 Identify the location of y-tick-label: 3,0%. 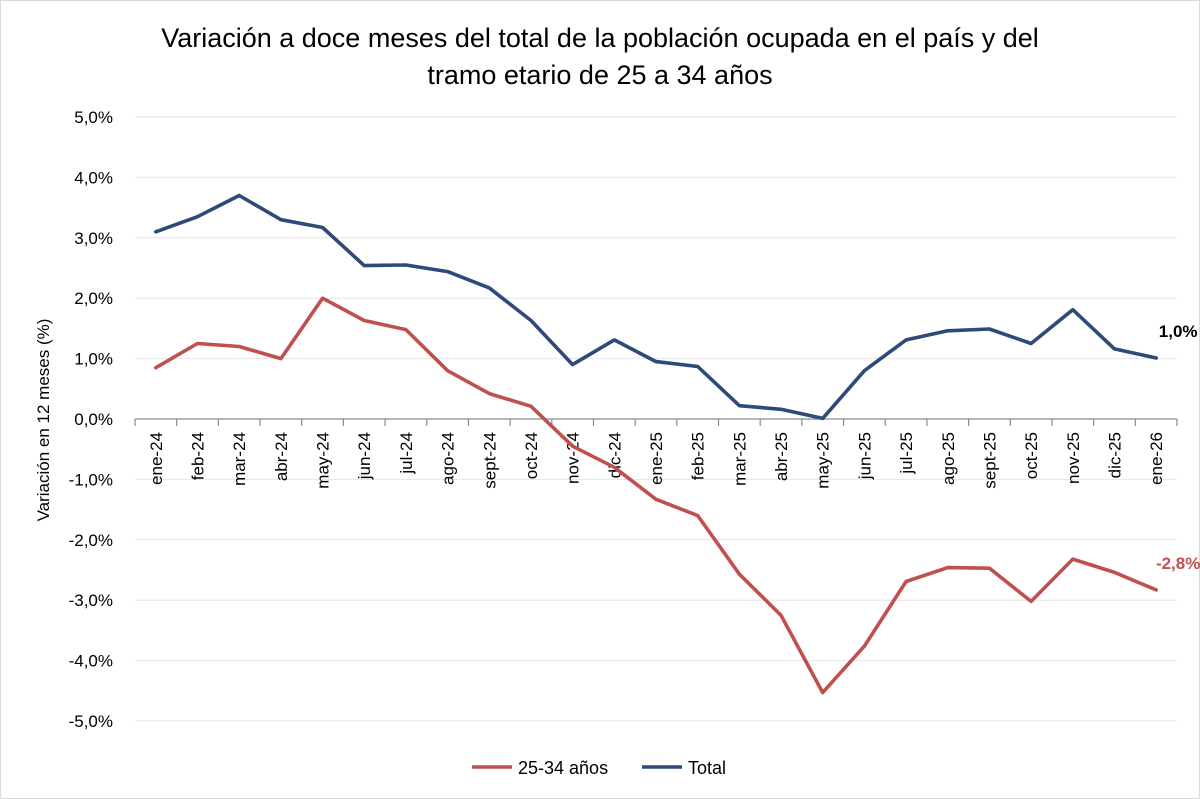
(93, 238).